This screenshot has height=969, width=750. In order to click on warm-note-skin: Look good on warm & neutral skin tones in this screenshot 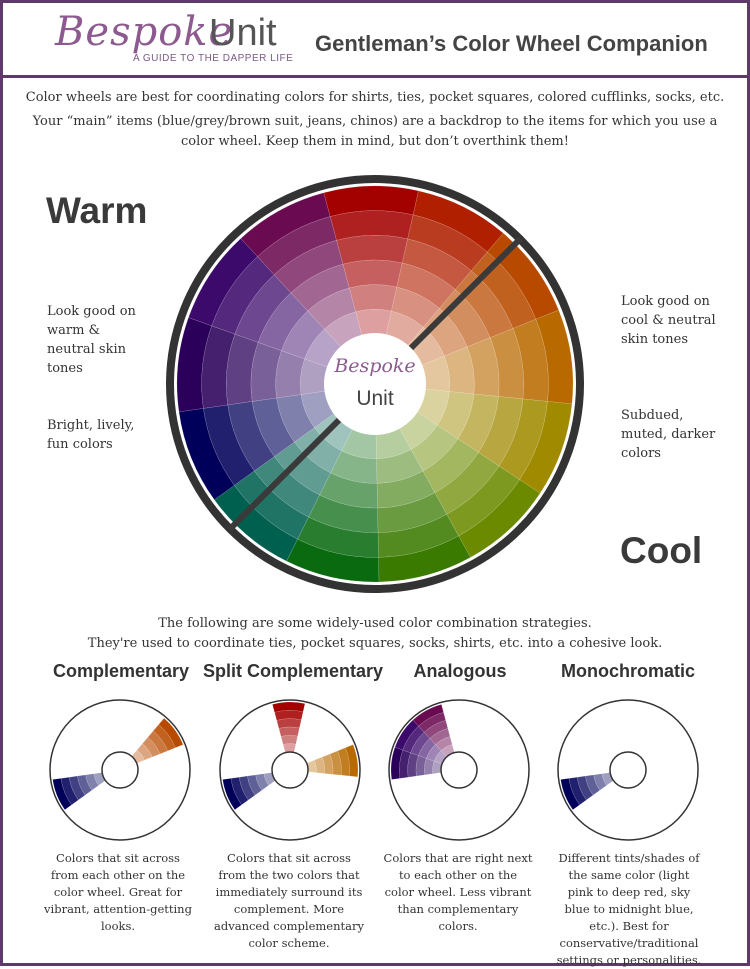, I will do `click(91, 340)`.